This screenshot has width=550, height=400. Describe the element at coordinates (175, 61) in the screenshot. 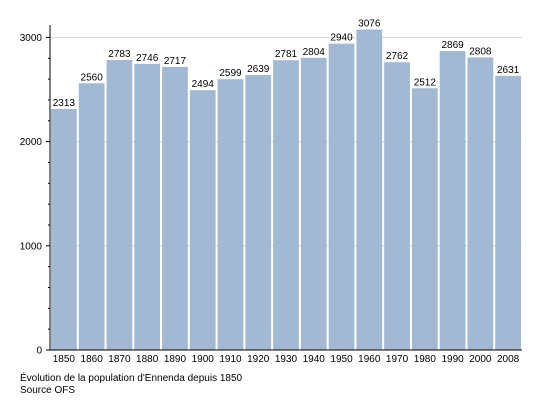

I see `value-label-1890: 2717` at that location.